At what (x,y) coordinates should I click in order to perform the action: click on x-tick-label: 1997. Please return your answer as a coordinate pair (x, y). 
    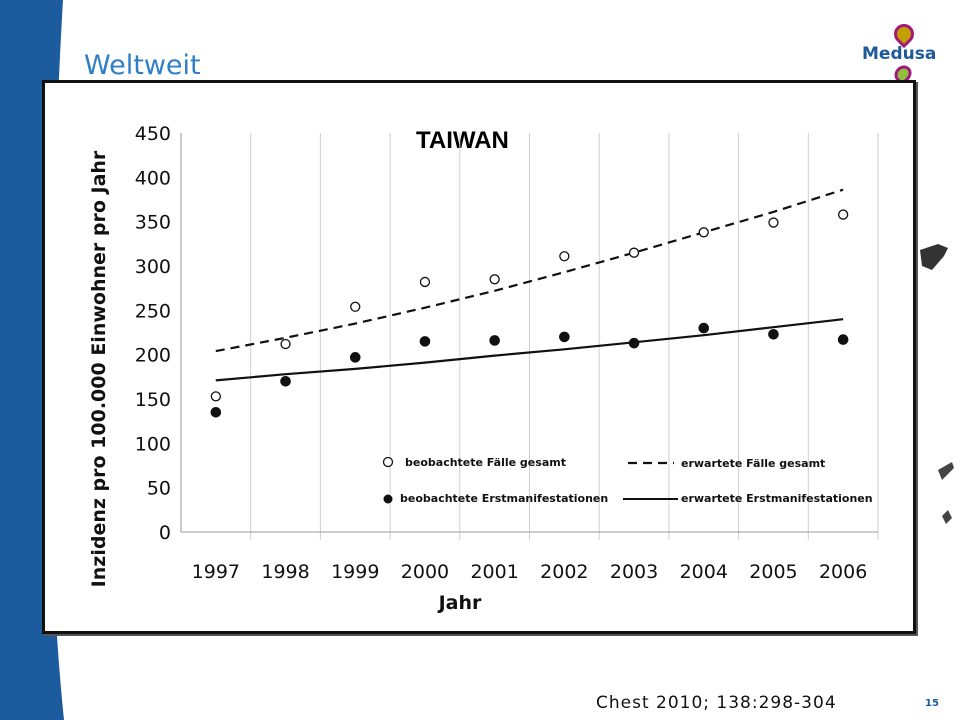
    Looking at the image, I should click on (216, 572).